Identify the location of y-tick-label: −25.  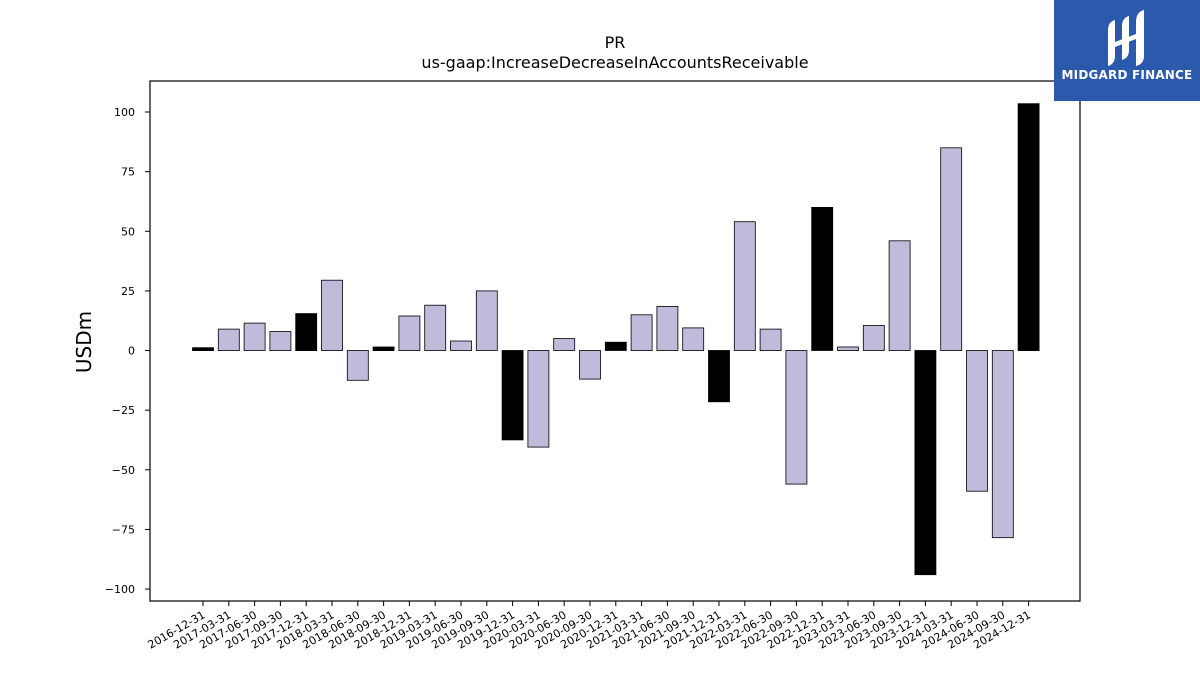
(123, 410).